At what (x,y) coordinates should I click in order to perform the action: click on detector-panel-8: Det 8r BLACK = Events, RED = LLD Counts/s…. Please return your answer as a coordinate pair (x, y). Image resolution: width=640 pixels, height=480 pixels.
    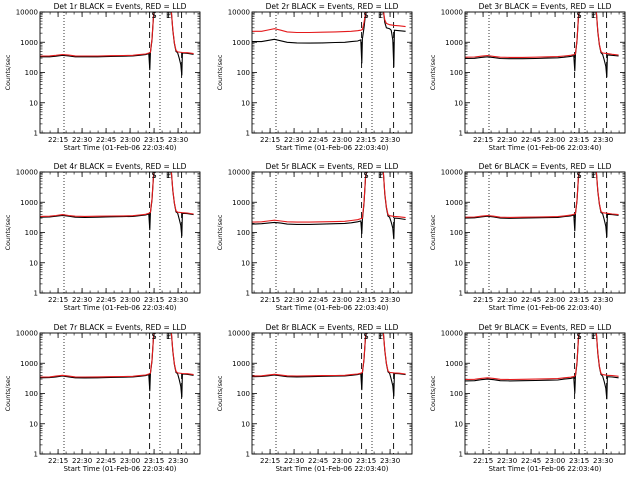
    Looking at the image, I should click on (314, 398).